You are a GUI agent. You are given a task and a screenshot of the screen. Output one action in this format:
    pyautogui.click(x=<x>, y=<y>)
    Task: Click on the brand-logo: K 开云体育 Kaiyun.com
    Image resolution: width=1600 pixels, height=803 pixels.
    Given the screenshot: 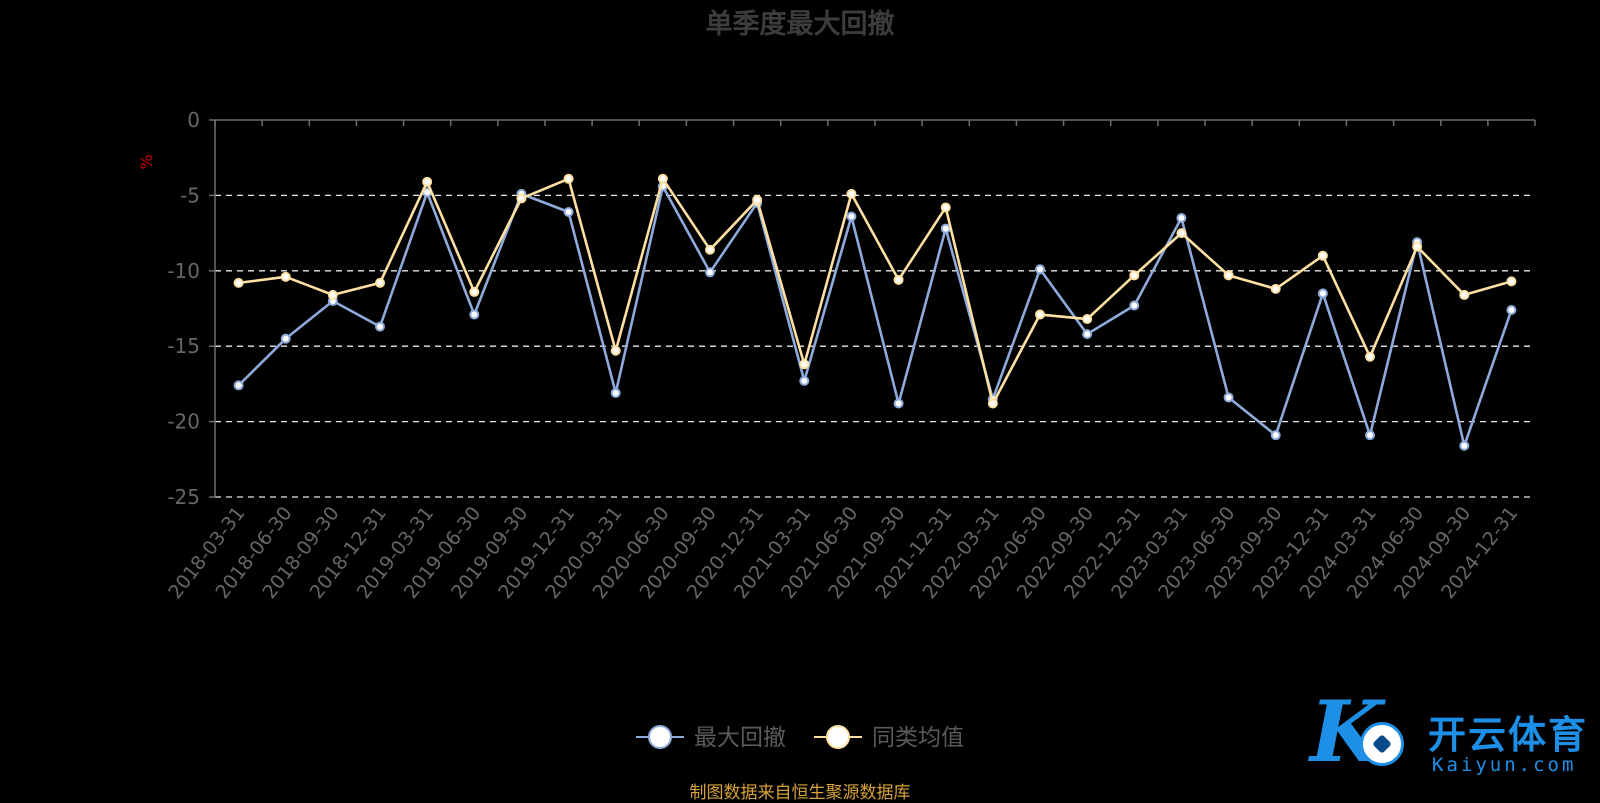 What is the action you would take?
    pyautogui.click(x=1450, y=737)
    